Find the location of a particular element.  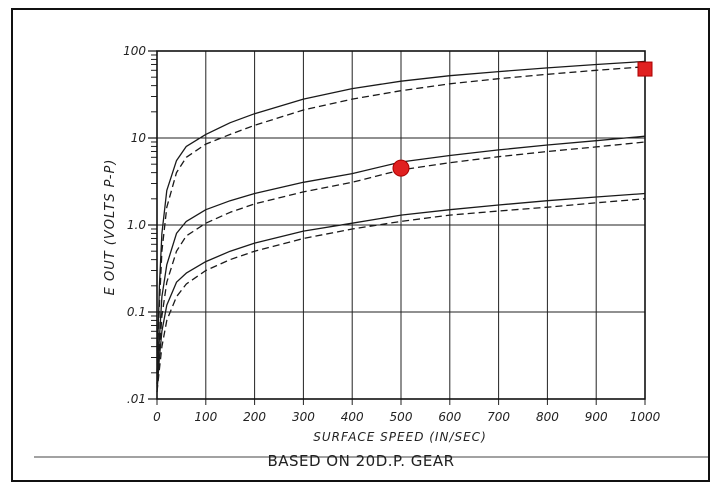

y-tick-label: .01 is located at coordinates (136, 399).